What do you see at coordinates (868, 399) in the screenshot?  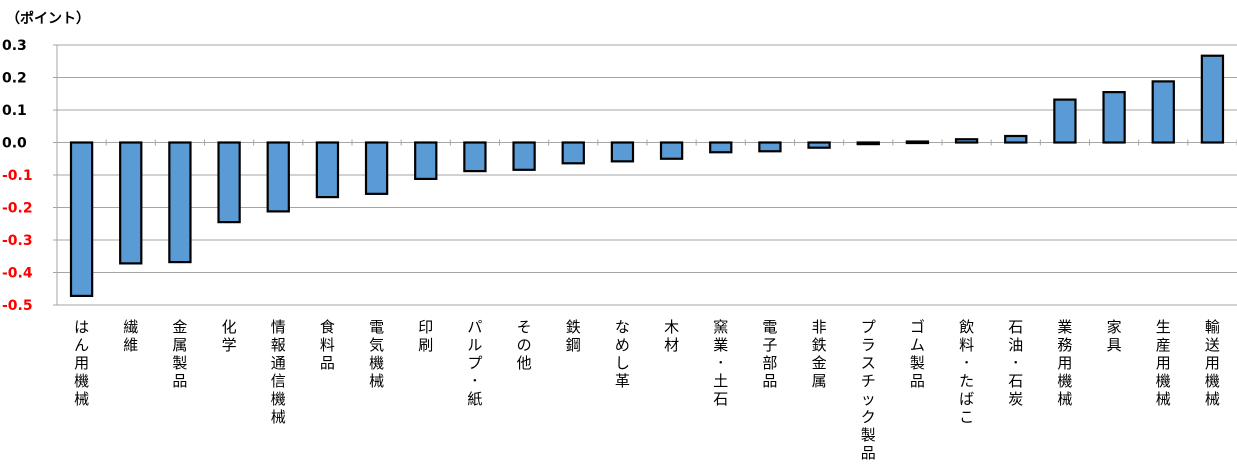 I see `x-category-char: ッ` at bounding box center [868, 399].